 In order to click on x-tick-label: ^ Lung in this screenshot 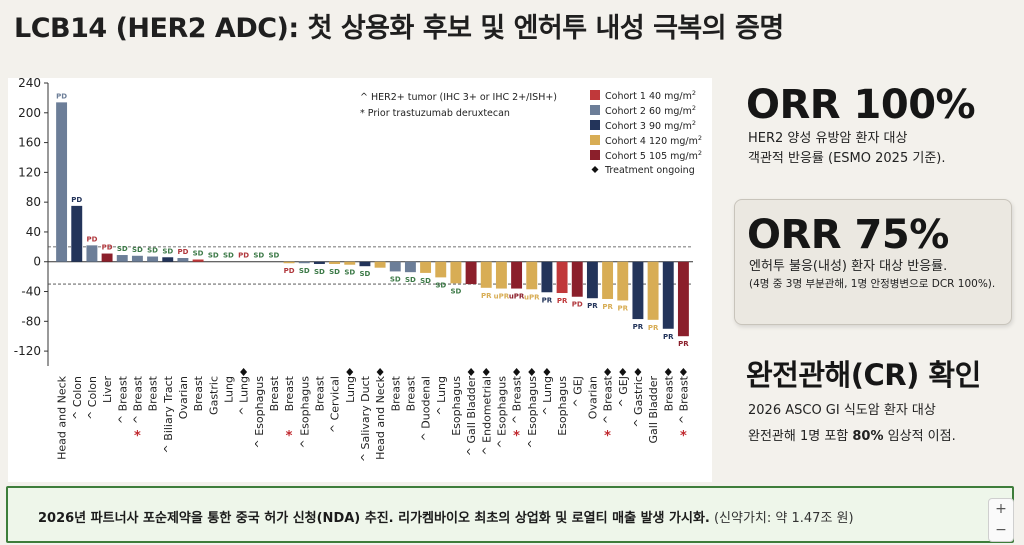, I will do `click(441, 396)`.